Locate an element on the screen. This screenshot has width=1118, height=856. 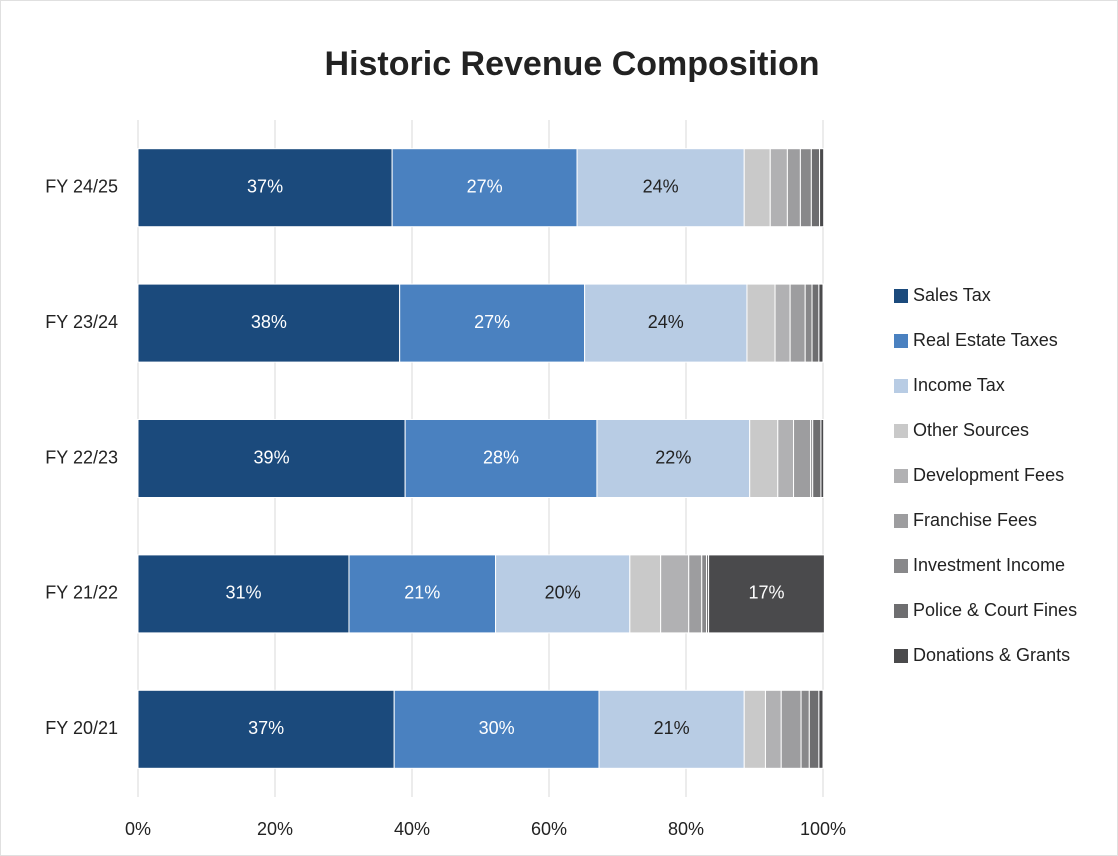
x-tick-label: 100% is located at coordinates (823, 829).